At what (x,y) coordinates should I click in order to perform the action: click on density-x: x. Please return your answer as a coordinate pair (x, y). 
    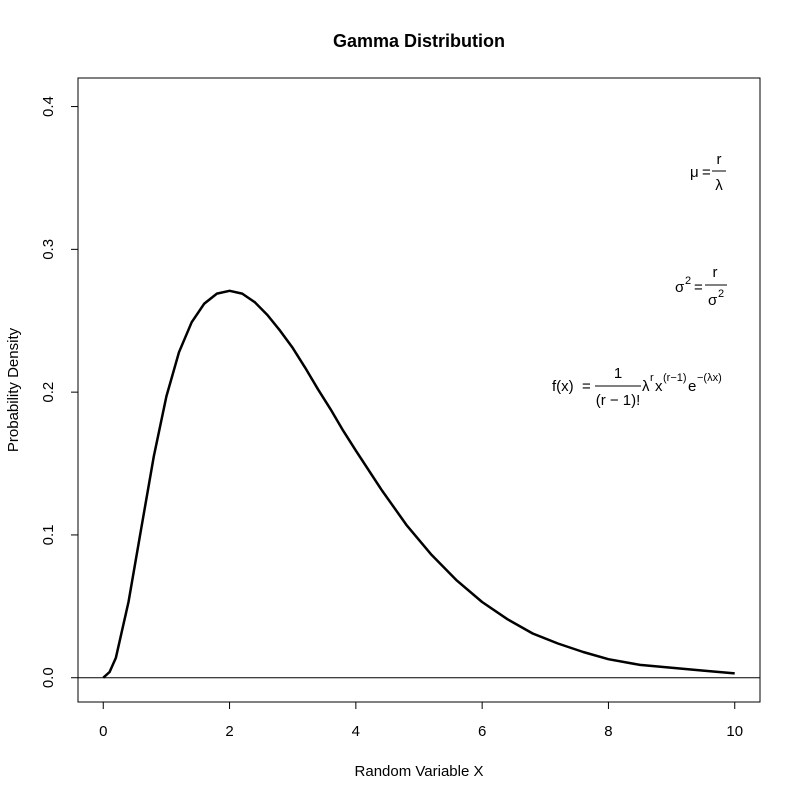
    Looking at the image, I should click on (659, 386).